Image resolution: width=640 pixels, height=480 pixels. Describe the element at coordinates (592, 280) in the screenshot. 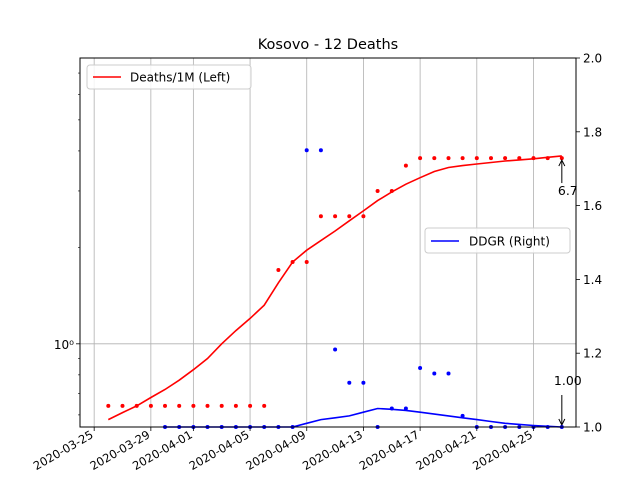

I see `y-right-tick-label: 1.4` at that location.